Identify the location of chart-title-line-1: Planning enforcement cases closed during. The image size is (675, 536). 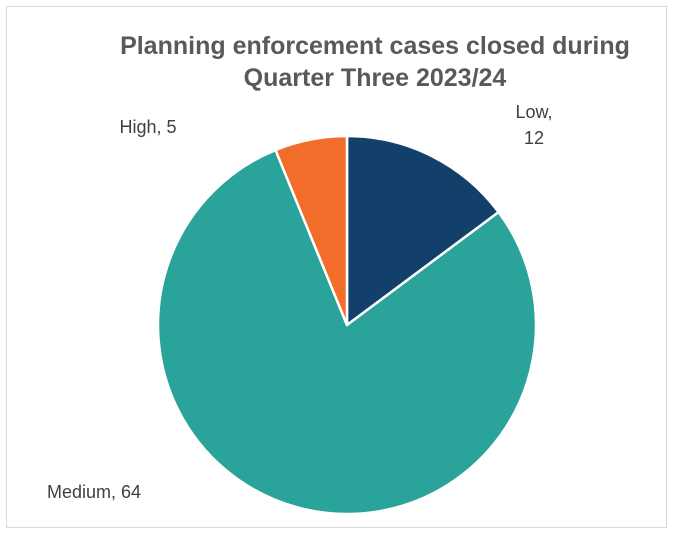
(375, 46).